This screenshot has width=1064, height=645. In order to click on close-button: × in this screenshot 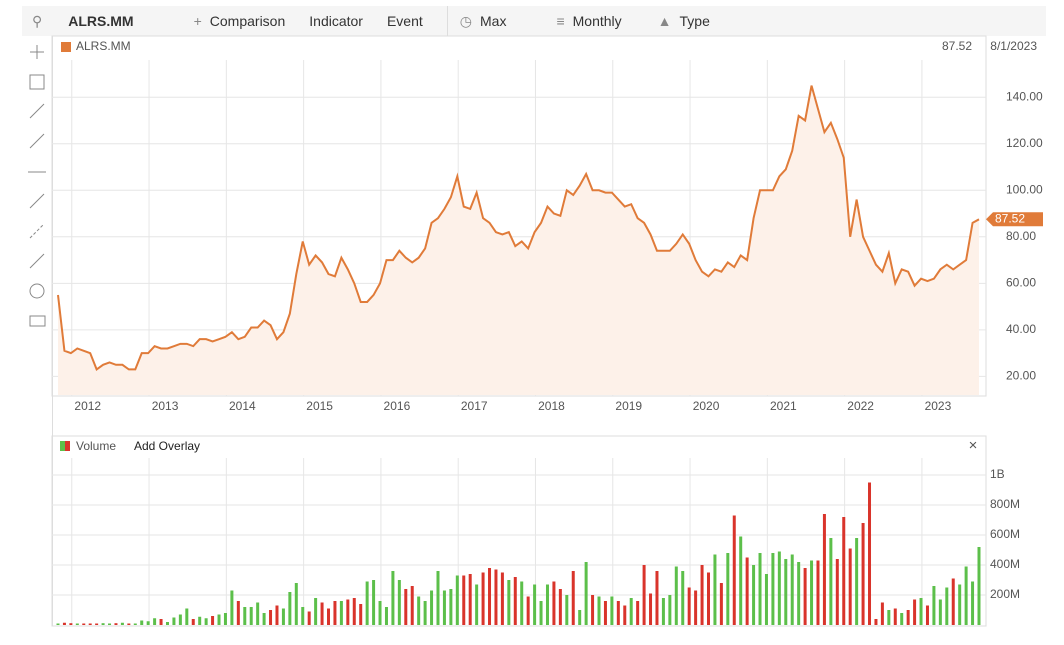, I will do `click(973, 445)`.